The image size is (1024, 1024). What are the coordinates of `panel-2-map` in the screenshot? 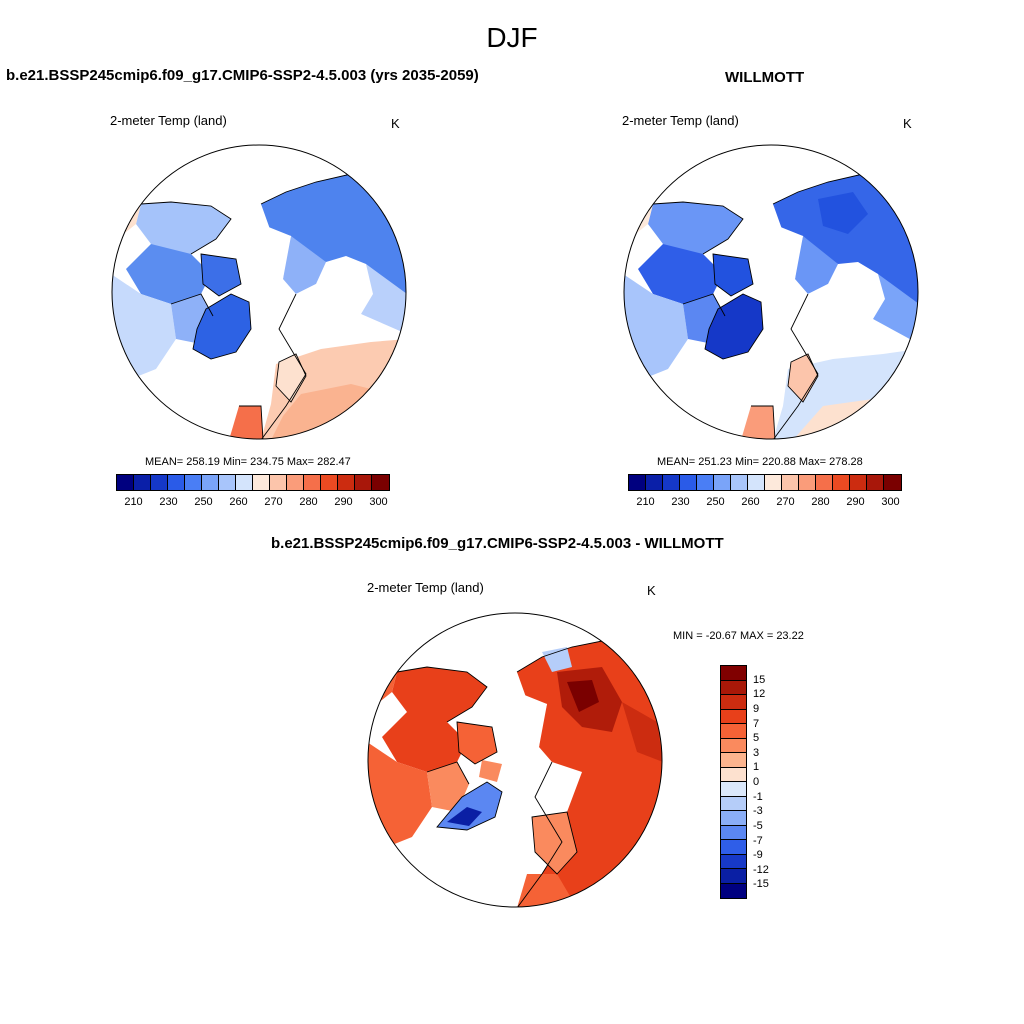 It's located at (771, 292).